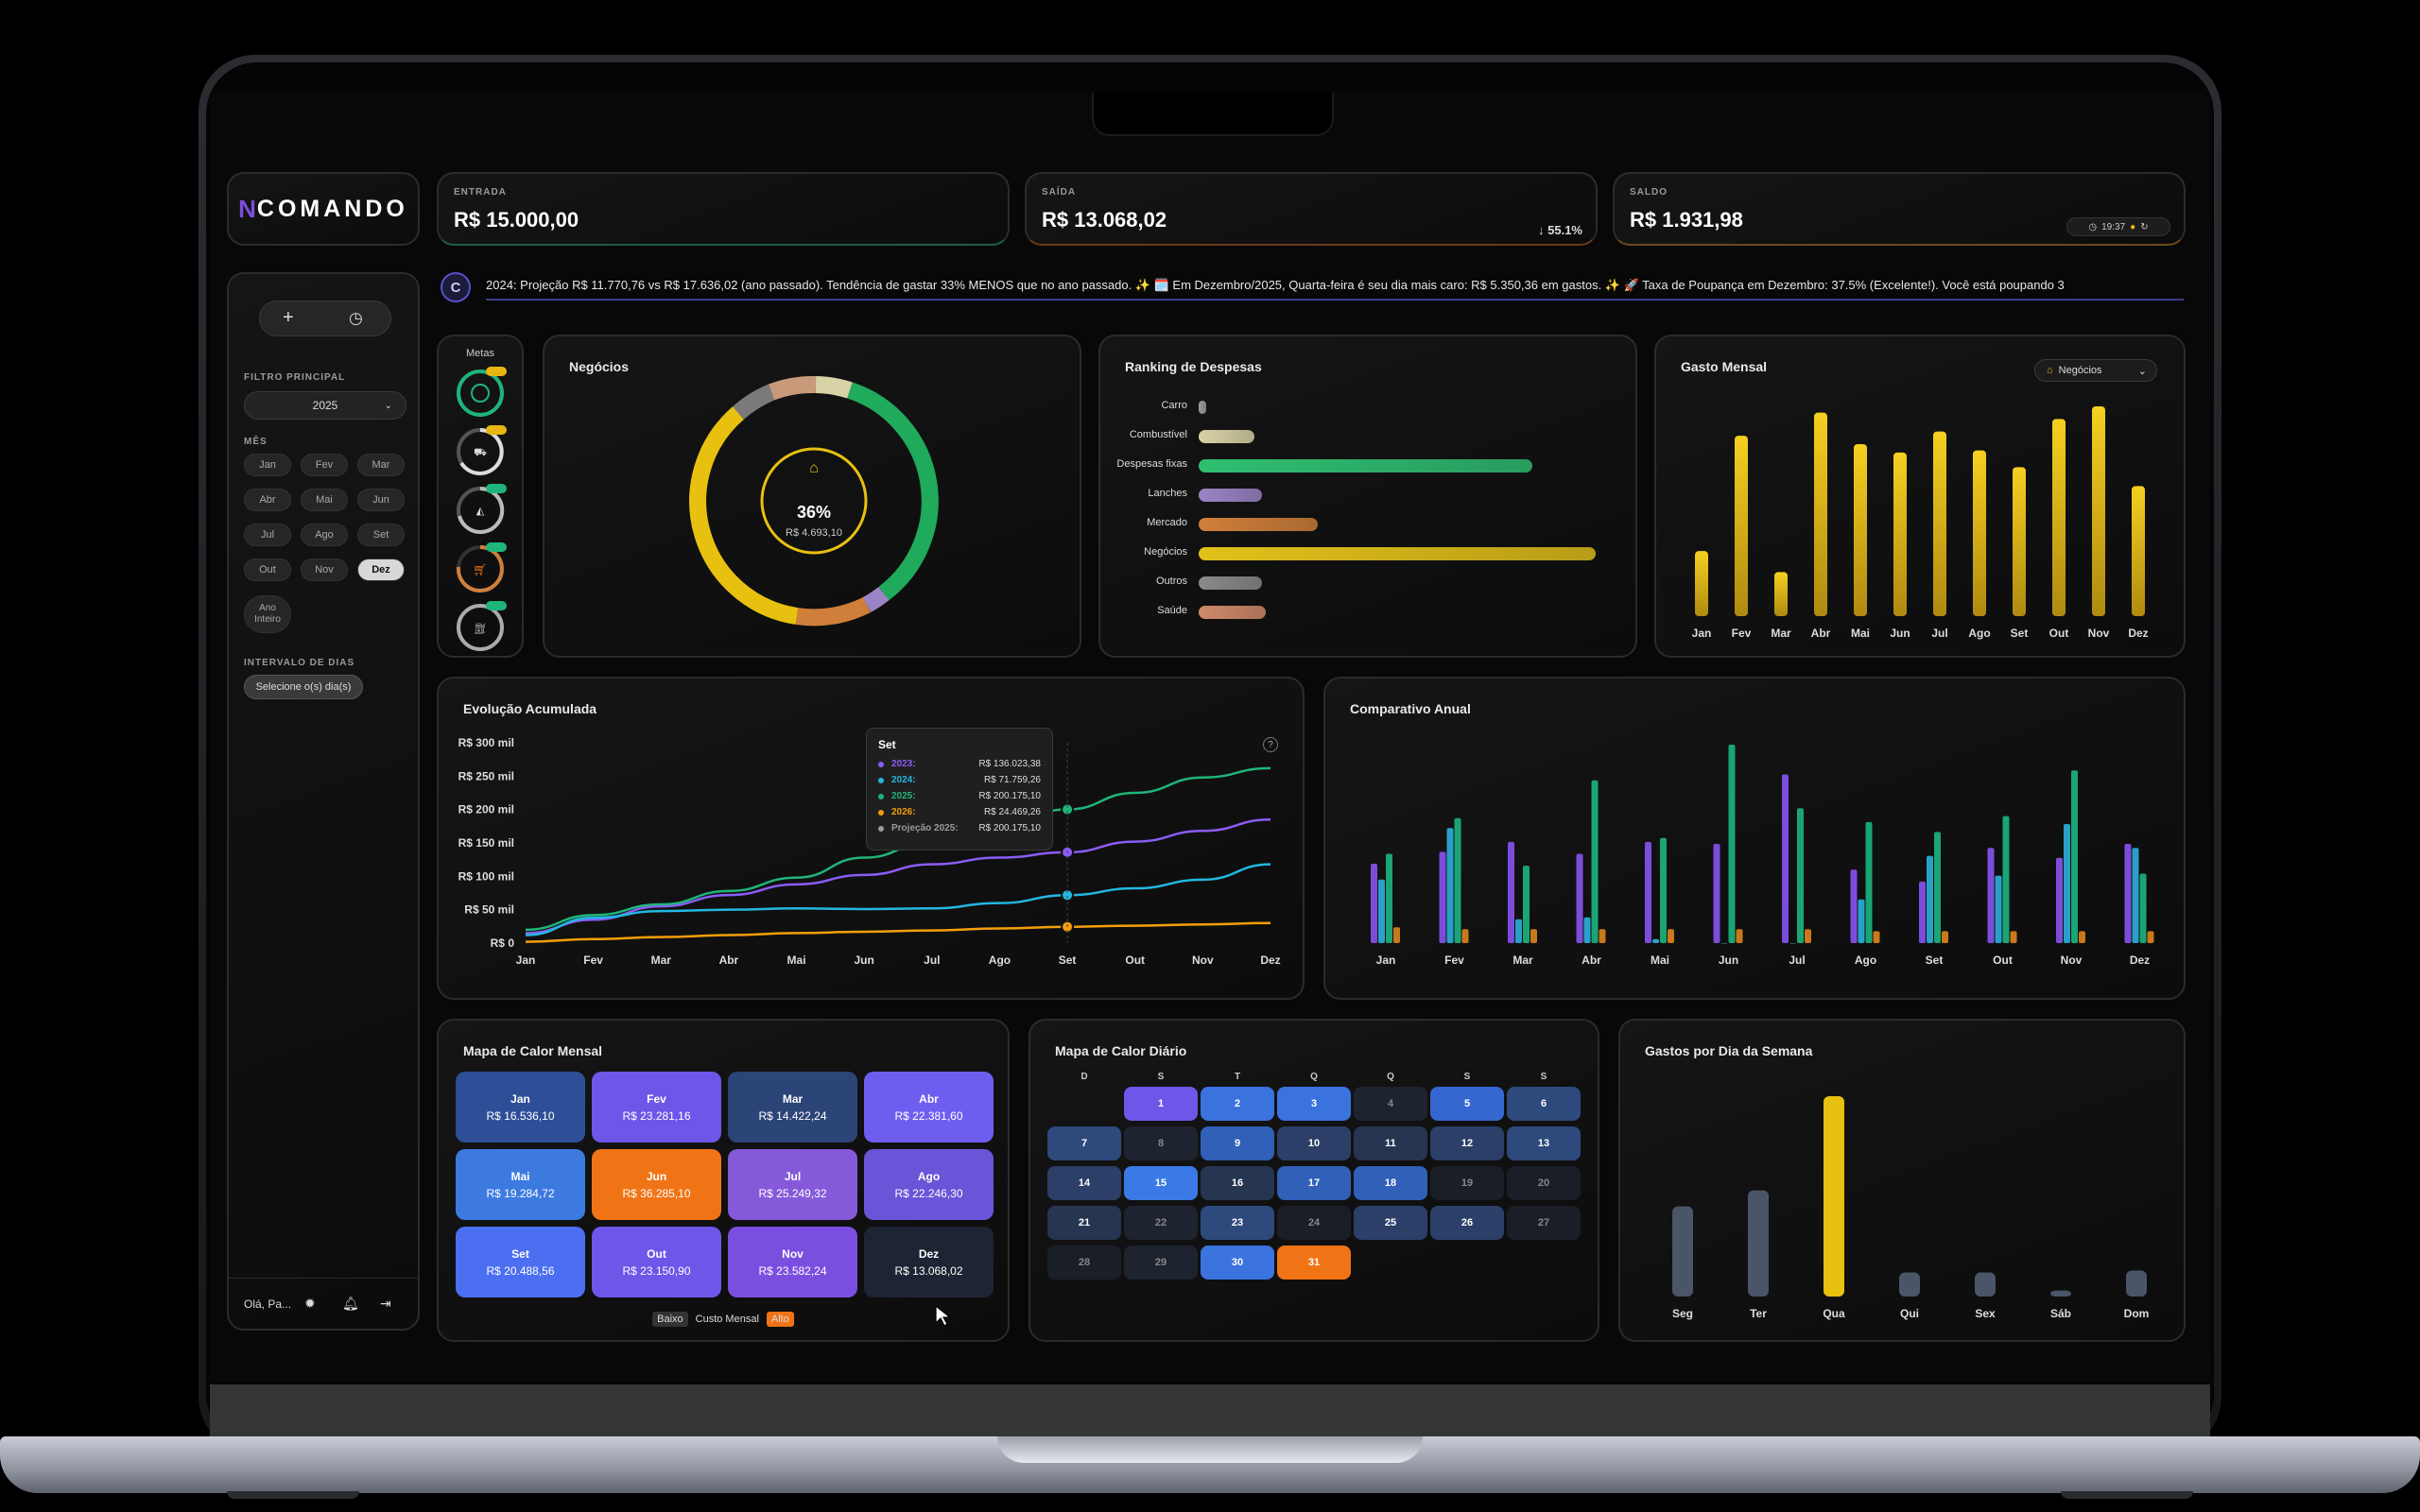 The height and width of the screenshot is (1512, 2420). I want to click on heatmap-cell-jan: Jan R$ 16.536,10, so click(520, 1107).